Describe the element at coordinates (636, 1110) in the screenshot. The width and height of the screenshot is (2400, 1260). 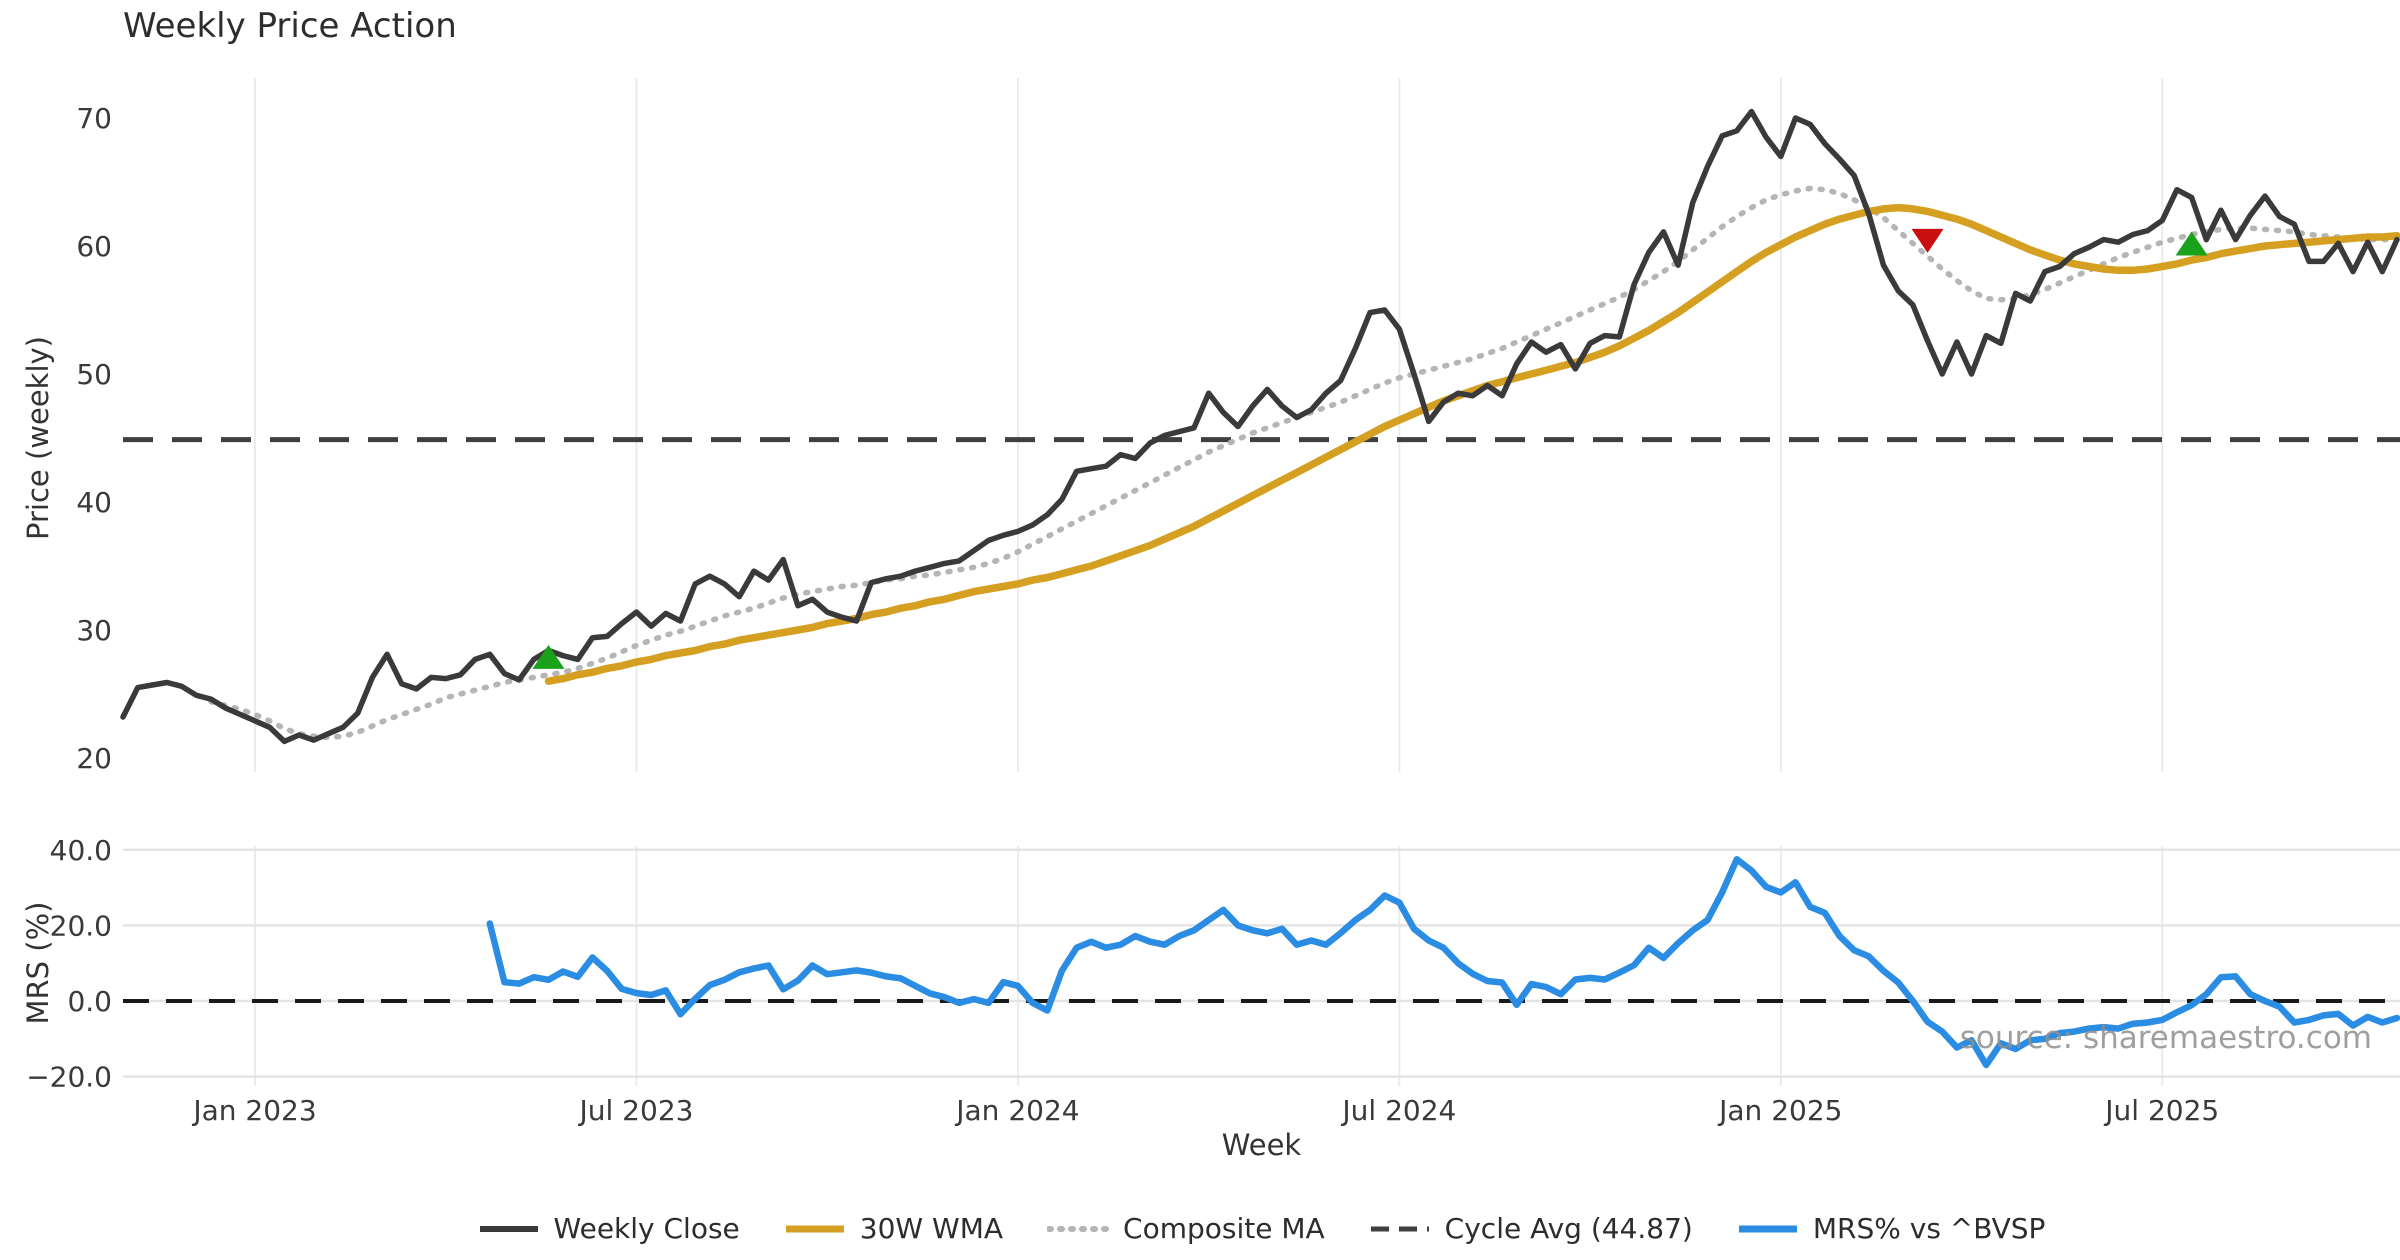
I see `x-tick-label: Jul 2023` at that location.